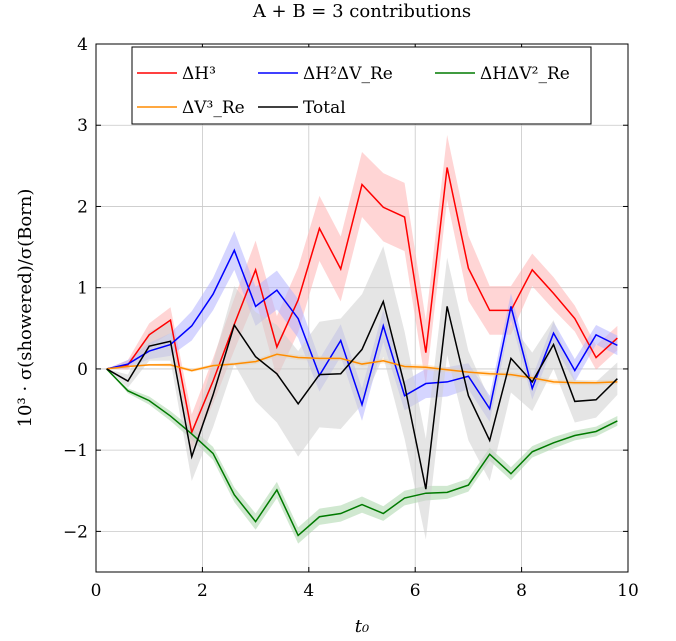 The width and height of the screenshot is (676, 641). Describe the element at coordinates (96, 591) in the screenshot. I see `x-tick-label: 0` at that location.